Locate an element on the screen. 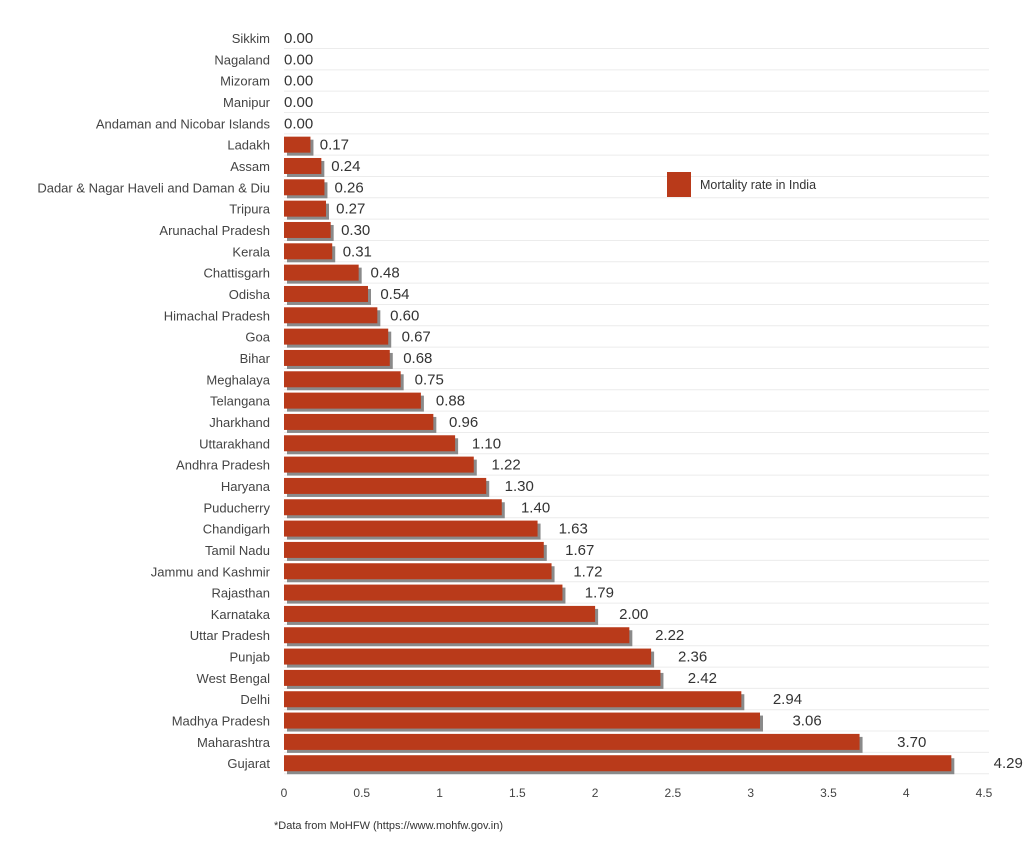 The image size is (1024, 856). value-label: 0.31 is located at coordinates (357, 251).